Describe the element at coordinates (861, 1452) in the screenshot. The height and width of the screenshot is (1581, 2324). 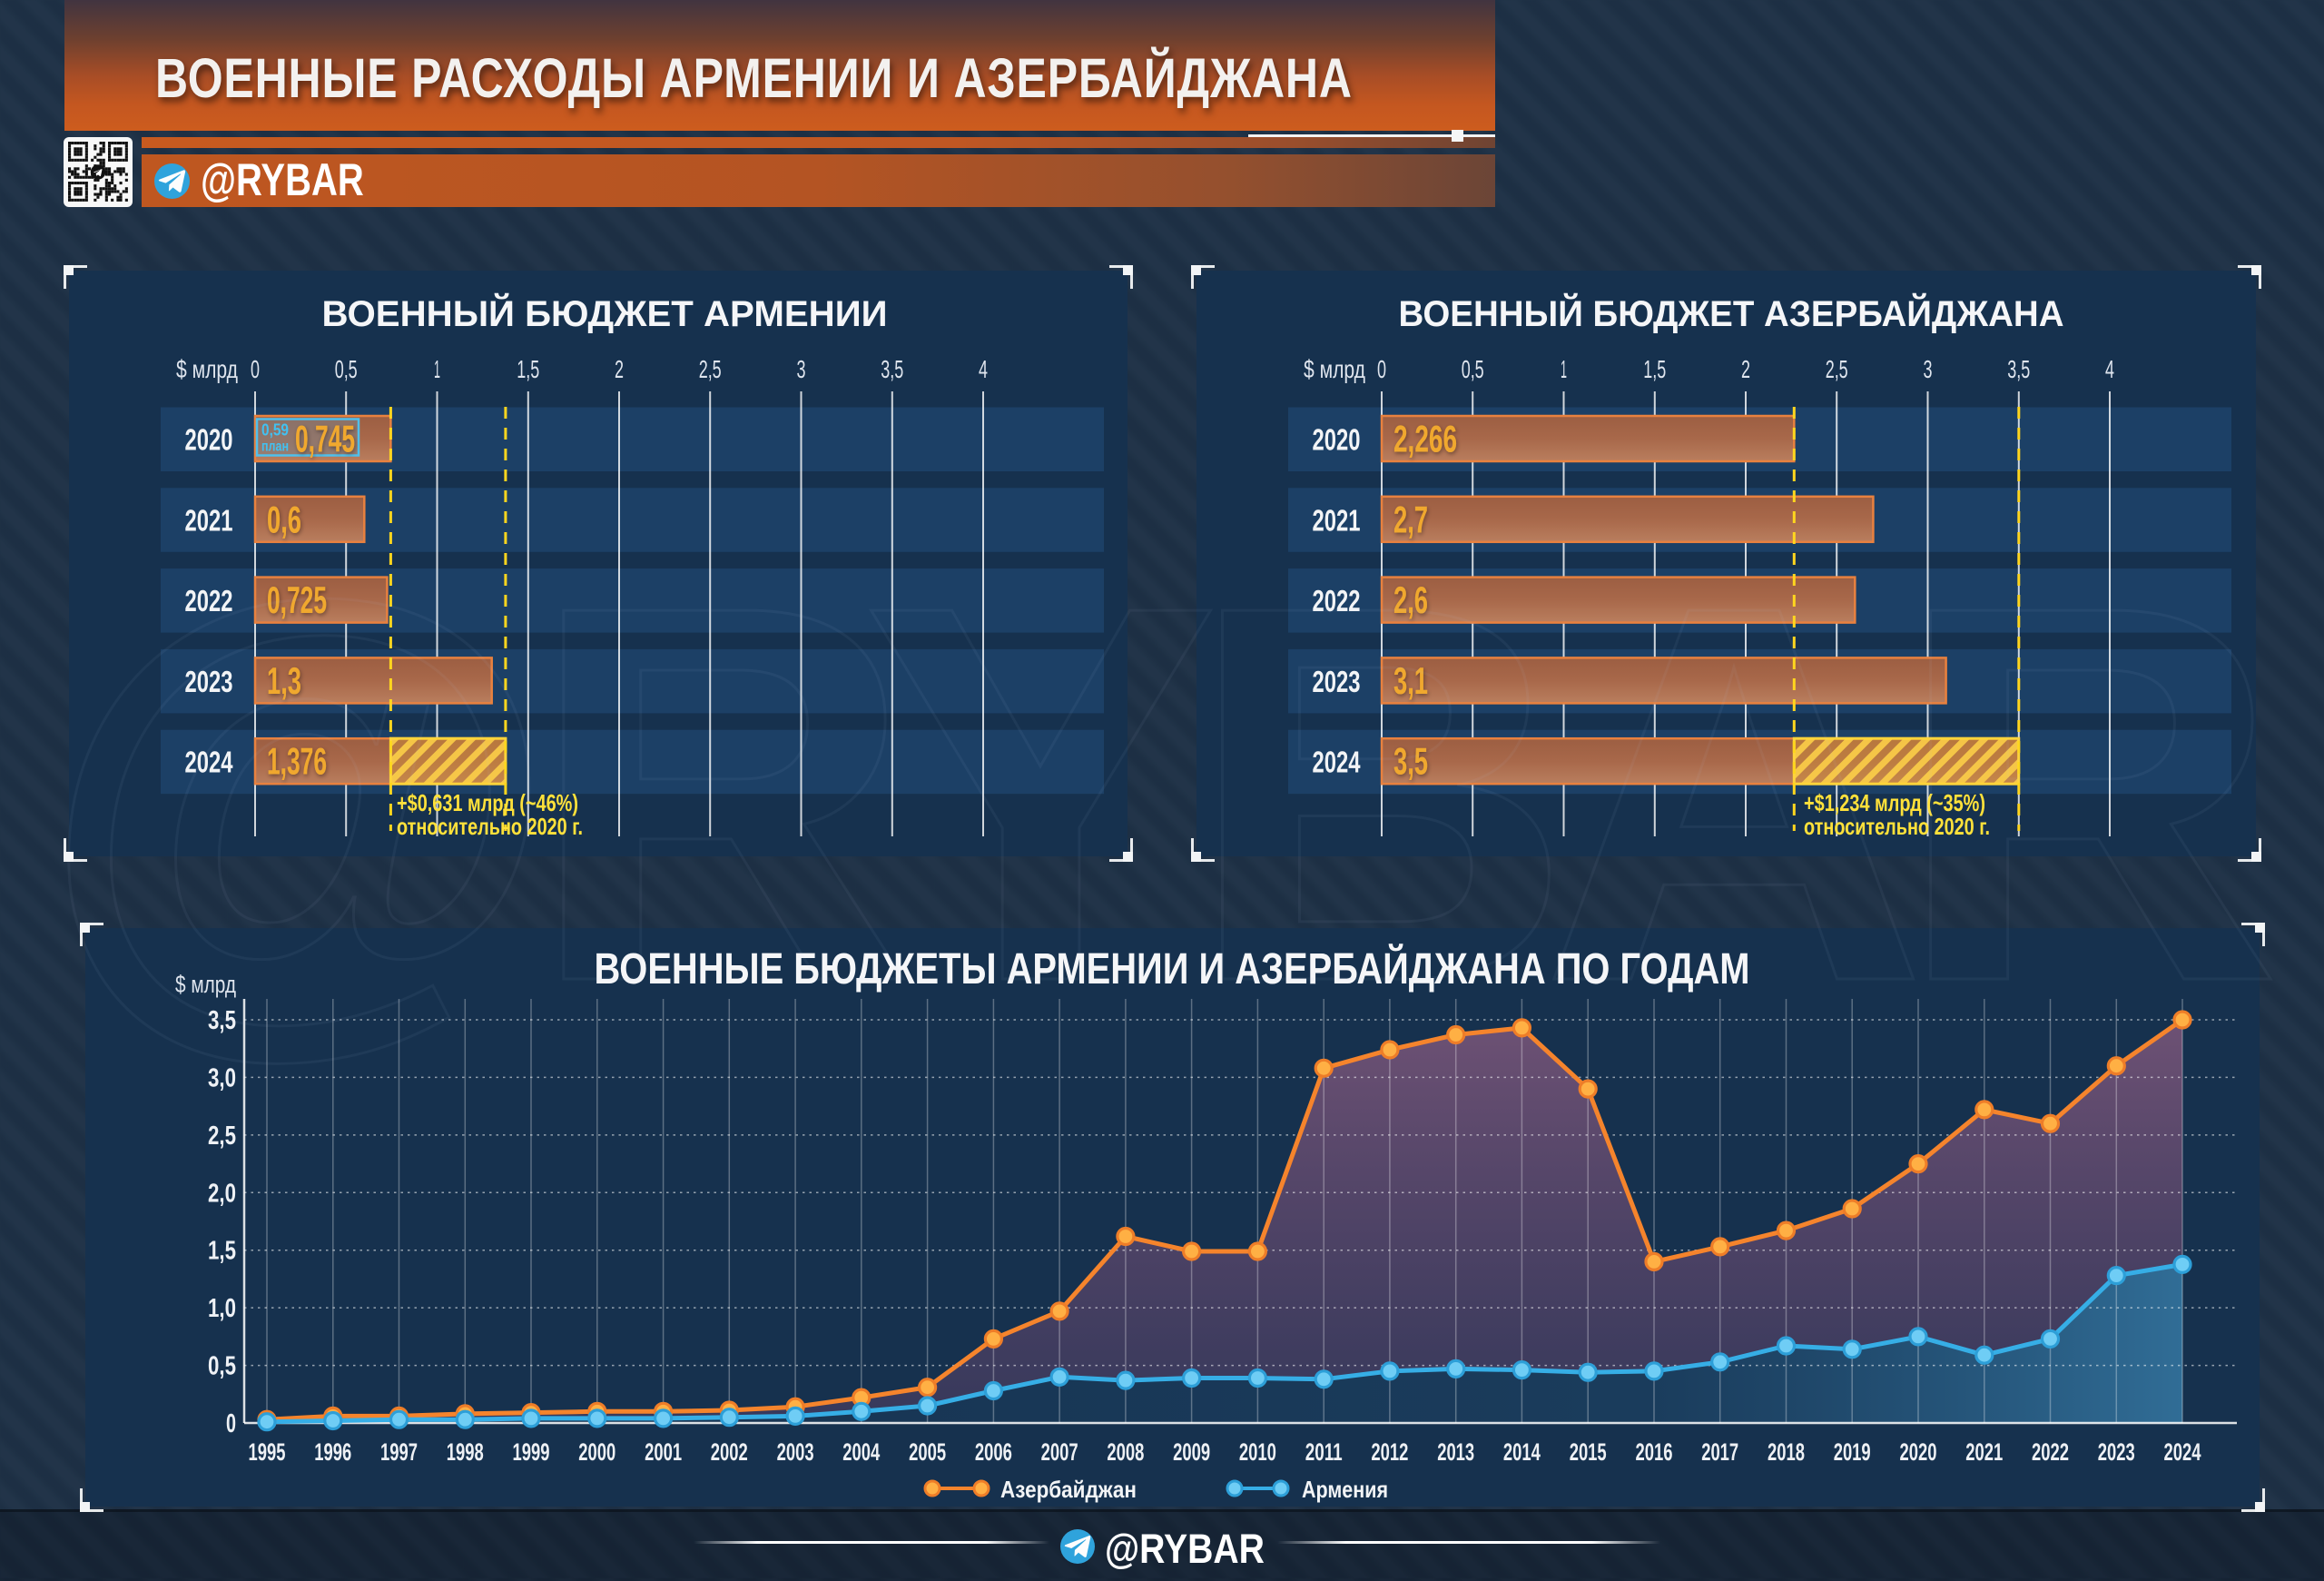
I see `svg-text: 2004` at that location.